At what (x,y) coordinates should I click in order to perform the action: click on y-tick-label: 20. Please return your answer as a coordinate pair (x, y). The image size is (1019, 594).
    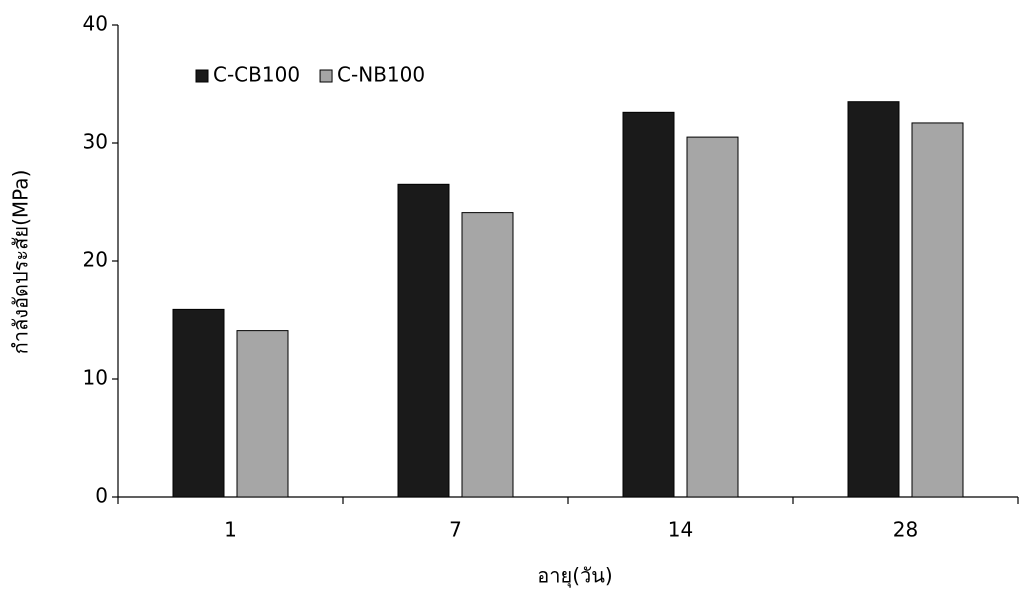
    Looking at the image, I should click on (95, 260).